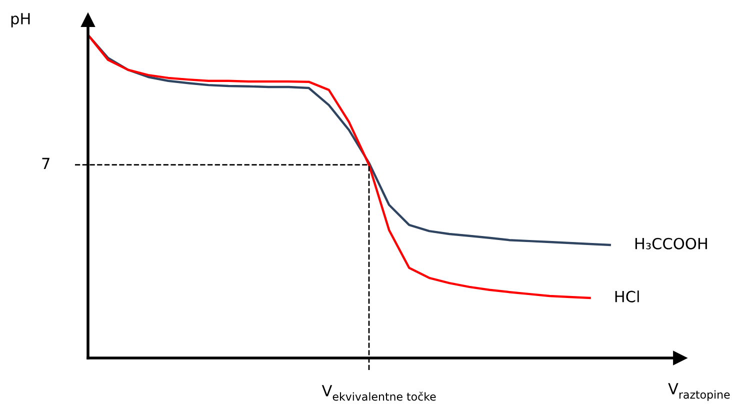  I want to click on series-label: HCl, so click(627, 296).